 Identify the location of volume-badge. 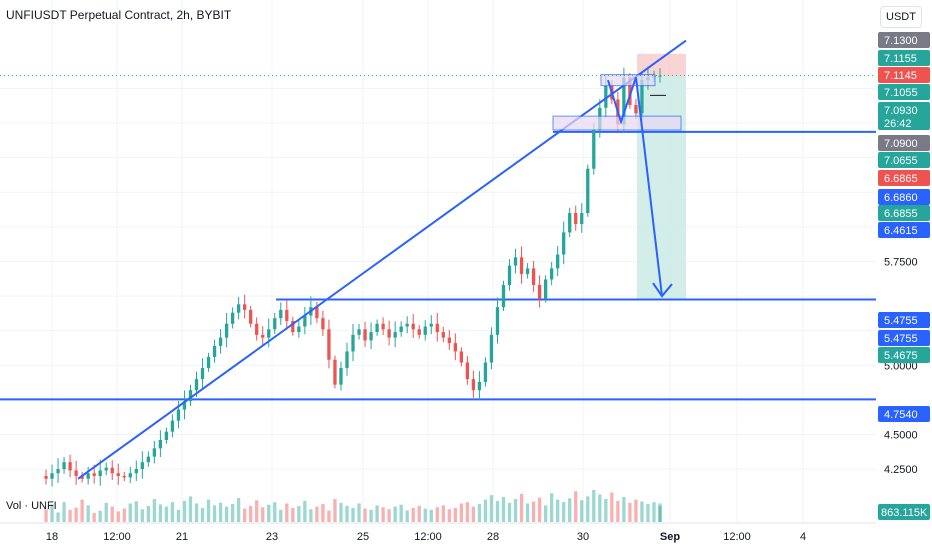
(904, 512).